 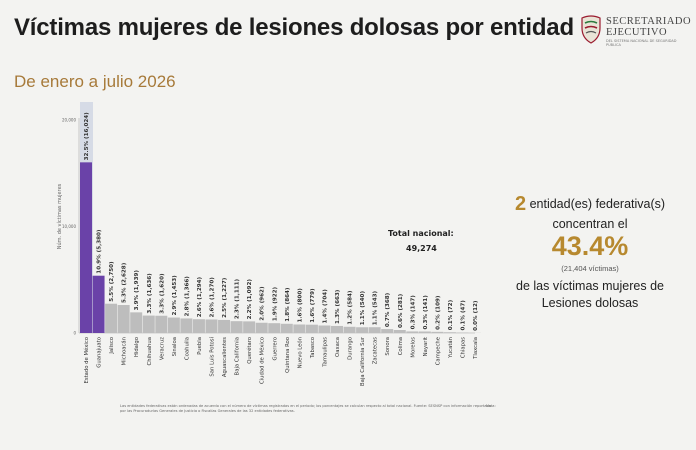 I want to click on y-axis-label: Núm. de víctimas mujeres, so click(x=59, y=216).